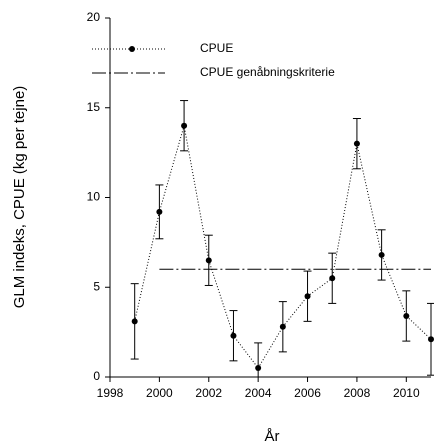  Describe the element at coordinates (94, 17) in the screenshot. I see `y-tick-label: 20` at that location.